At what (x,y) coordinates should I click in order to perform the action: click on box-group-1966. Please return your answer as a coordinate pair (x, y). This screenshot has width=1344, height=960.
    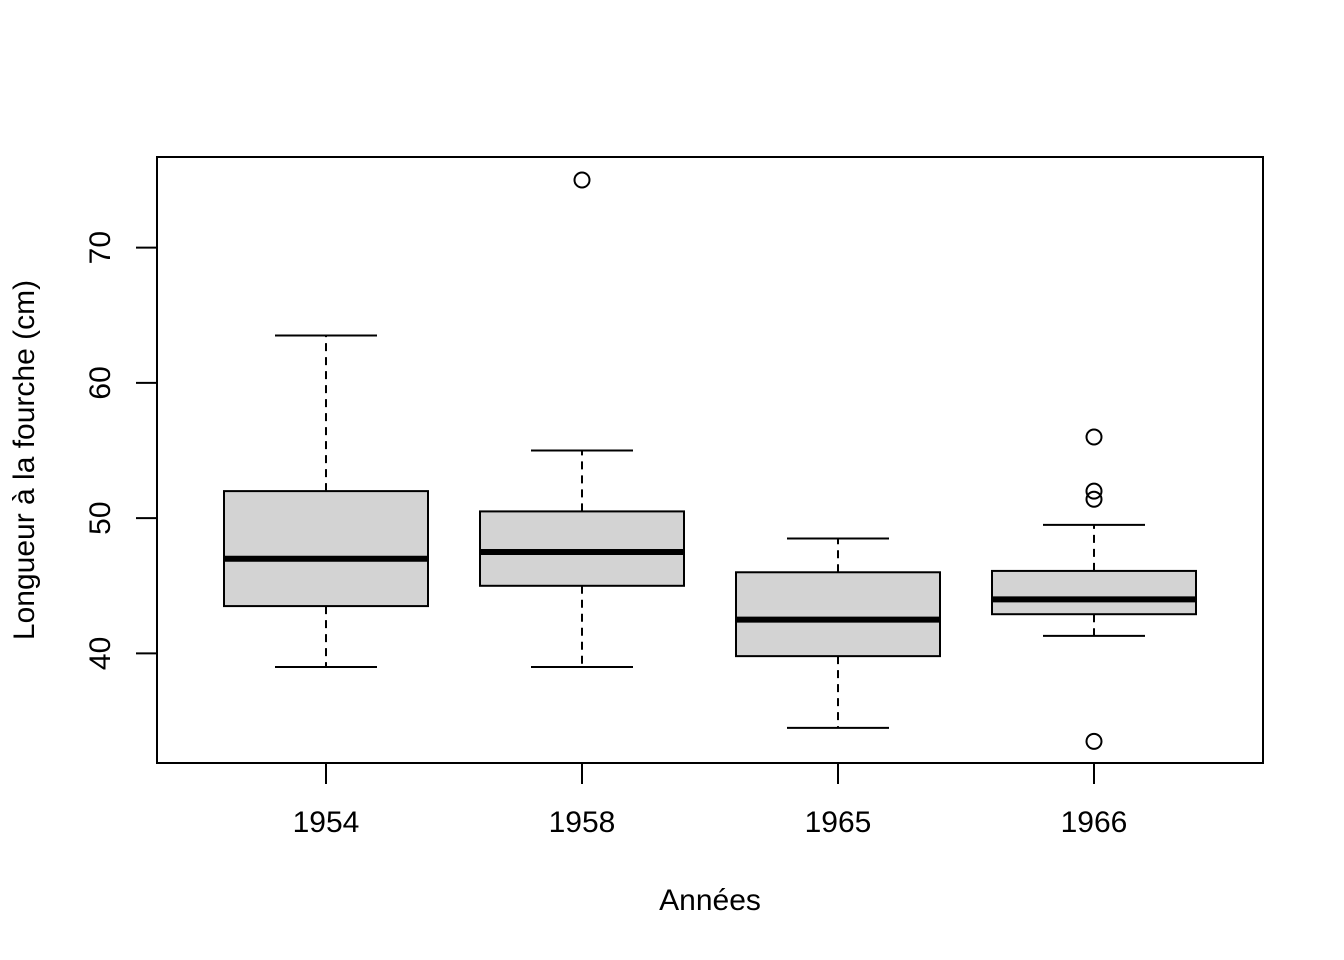
    Looking at the image, I should click on (1094, 589).